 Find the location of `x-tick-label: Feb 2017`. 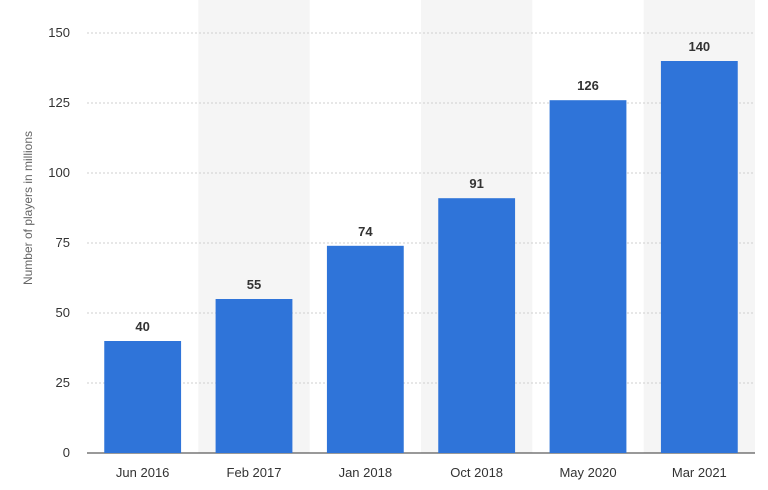

x-tick-label: Feb 2017 is located at coordinates (254, 472).